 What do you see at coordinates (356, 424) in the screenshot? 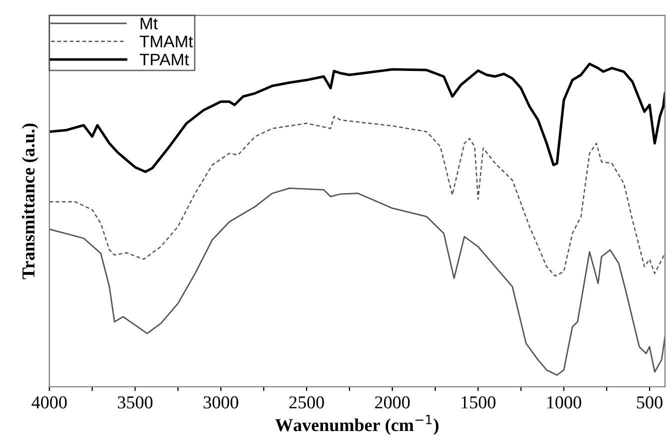
I see `x-axis-title: Wavenumber (cm$^{−1}$)` at bounding box center [356, 424].